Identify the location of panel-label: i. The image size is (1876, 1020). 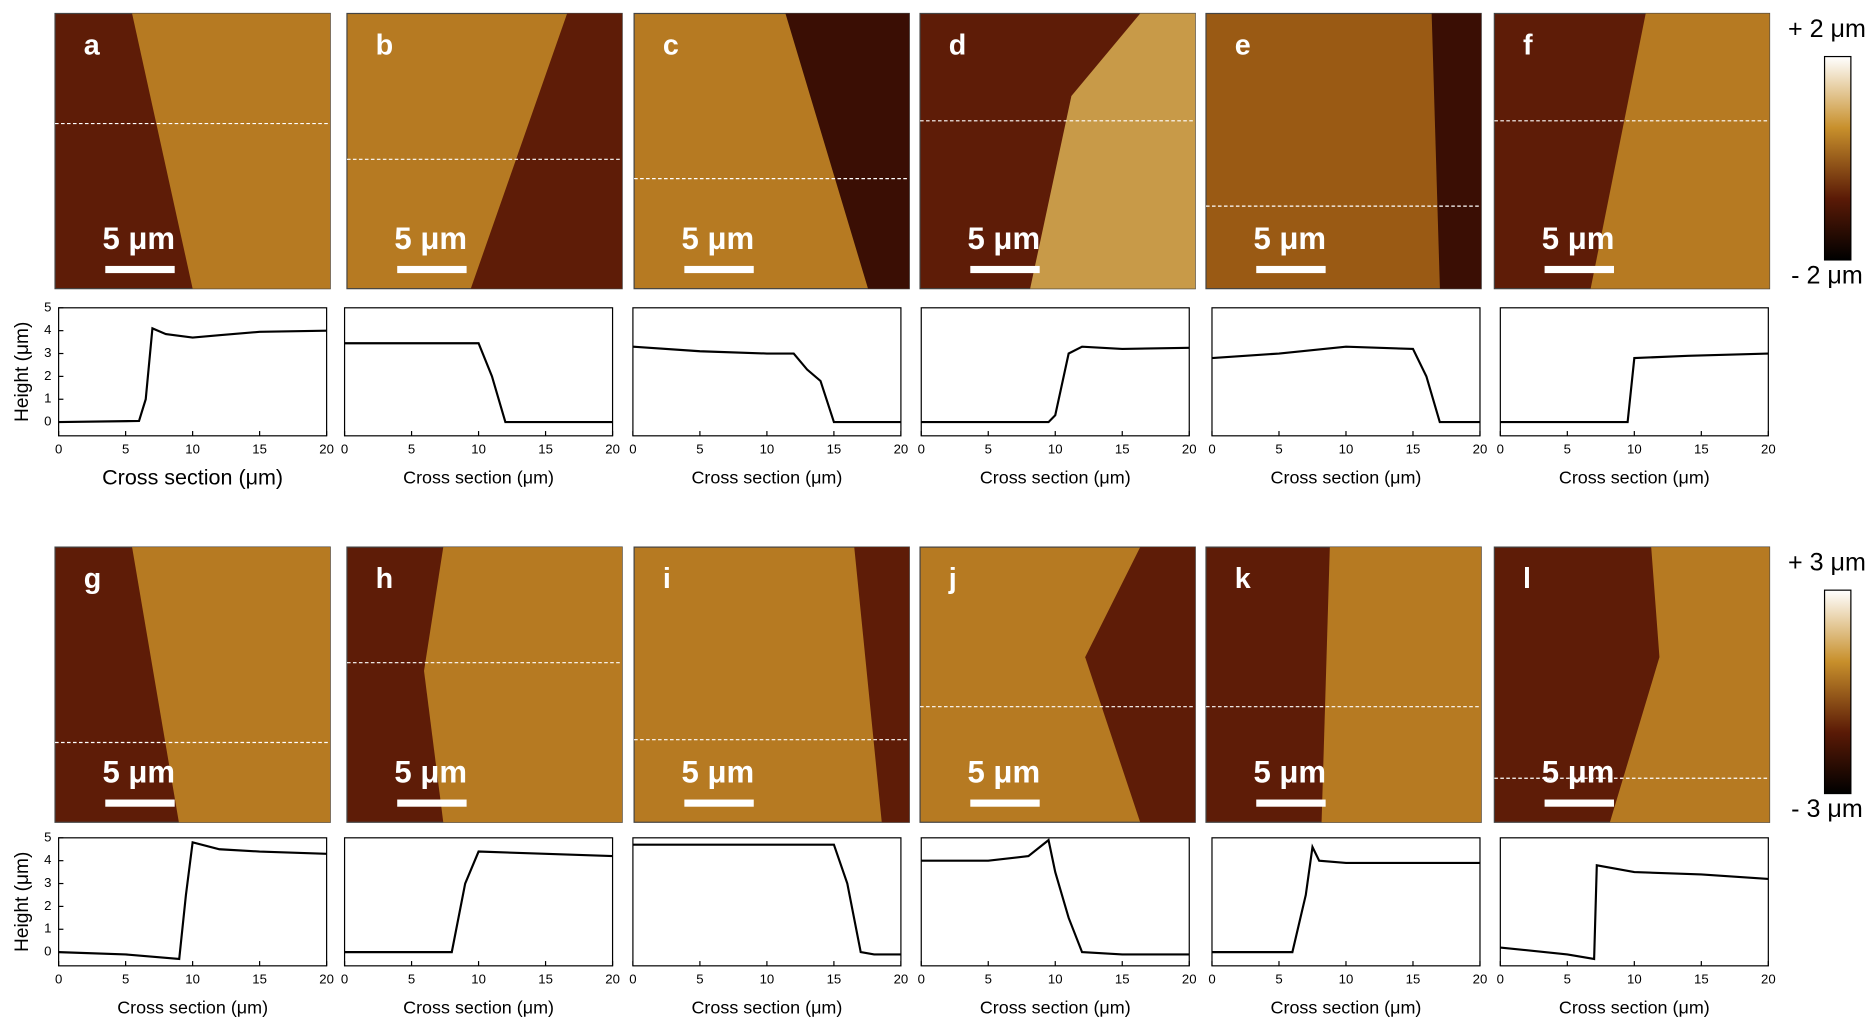
(667, 579).